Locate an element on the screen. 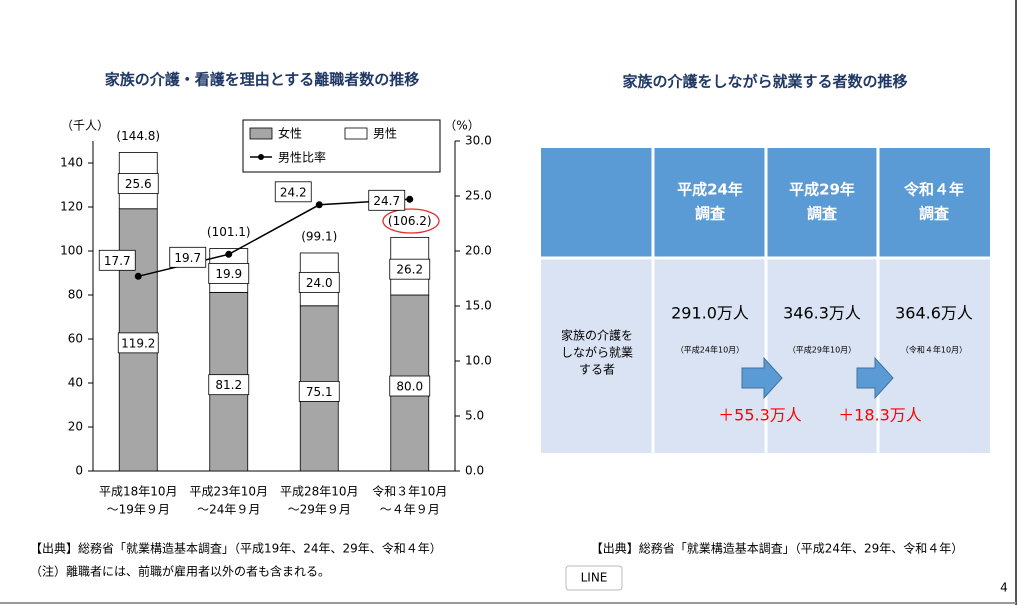 This screenshot has width=1024, height=605. legend-marker is located at coordinates (261, 157).